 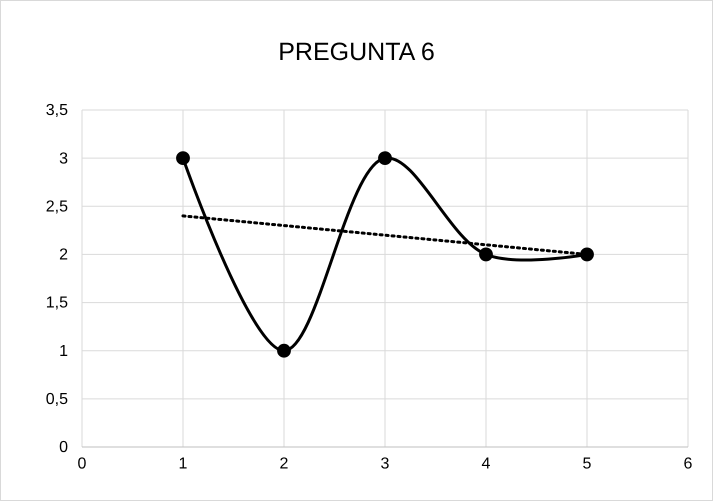 What do you see at coordinates (688, 463) in the screenshot?
I see `x-tick-label: 6` at bounding box center [688, 463].